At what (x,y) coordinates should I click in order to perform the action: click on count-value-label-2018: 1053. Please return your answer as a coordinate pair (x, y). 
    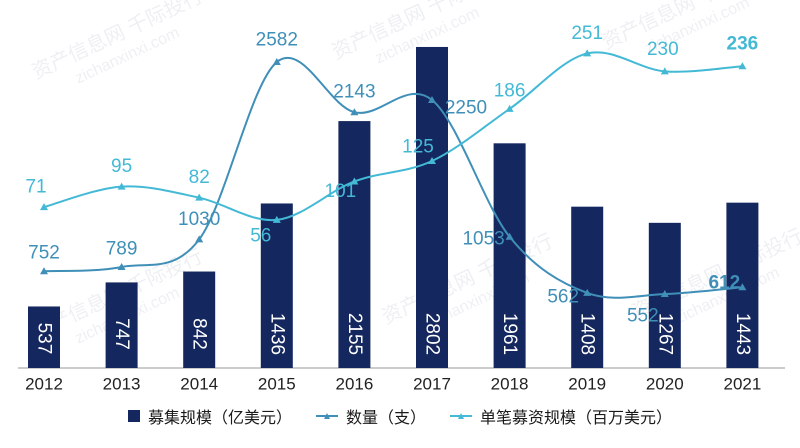
    Looking at the image, I should click on (483, 238).